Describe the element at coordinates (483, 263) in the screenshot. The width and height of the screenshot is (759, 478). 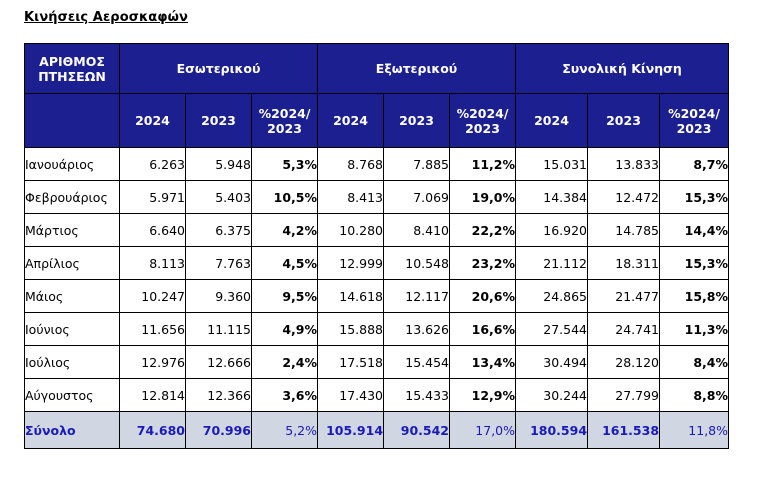
I see `change-cell: 23,2%` at that location.